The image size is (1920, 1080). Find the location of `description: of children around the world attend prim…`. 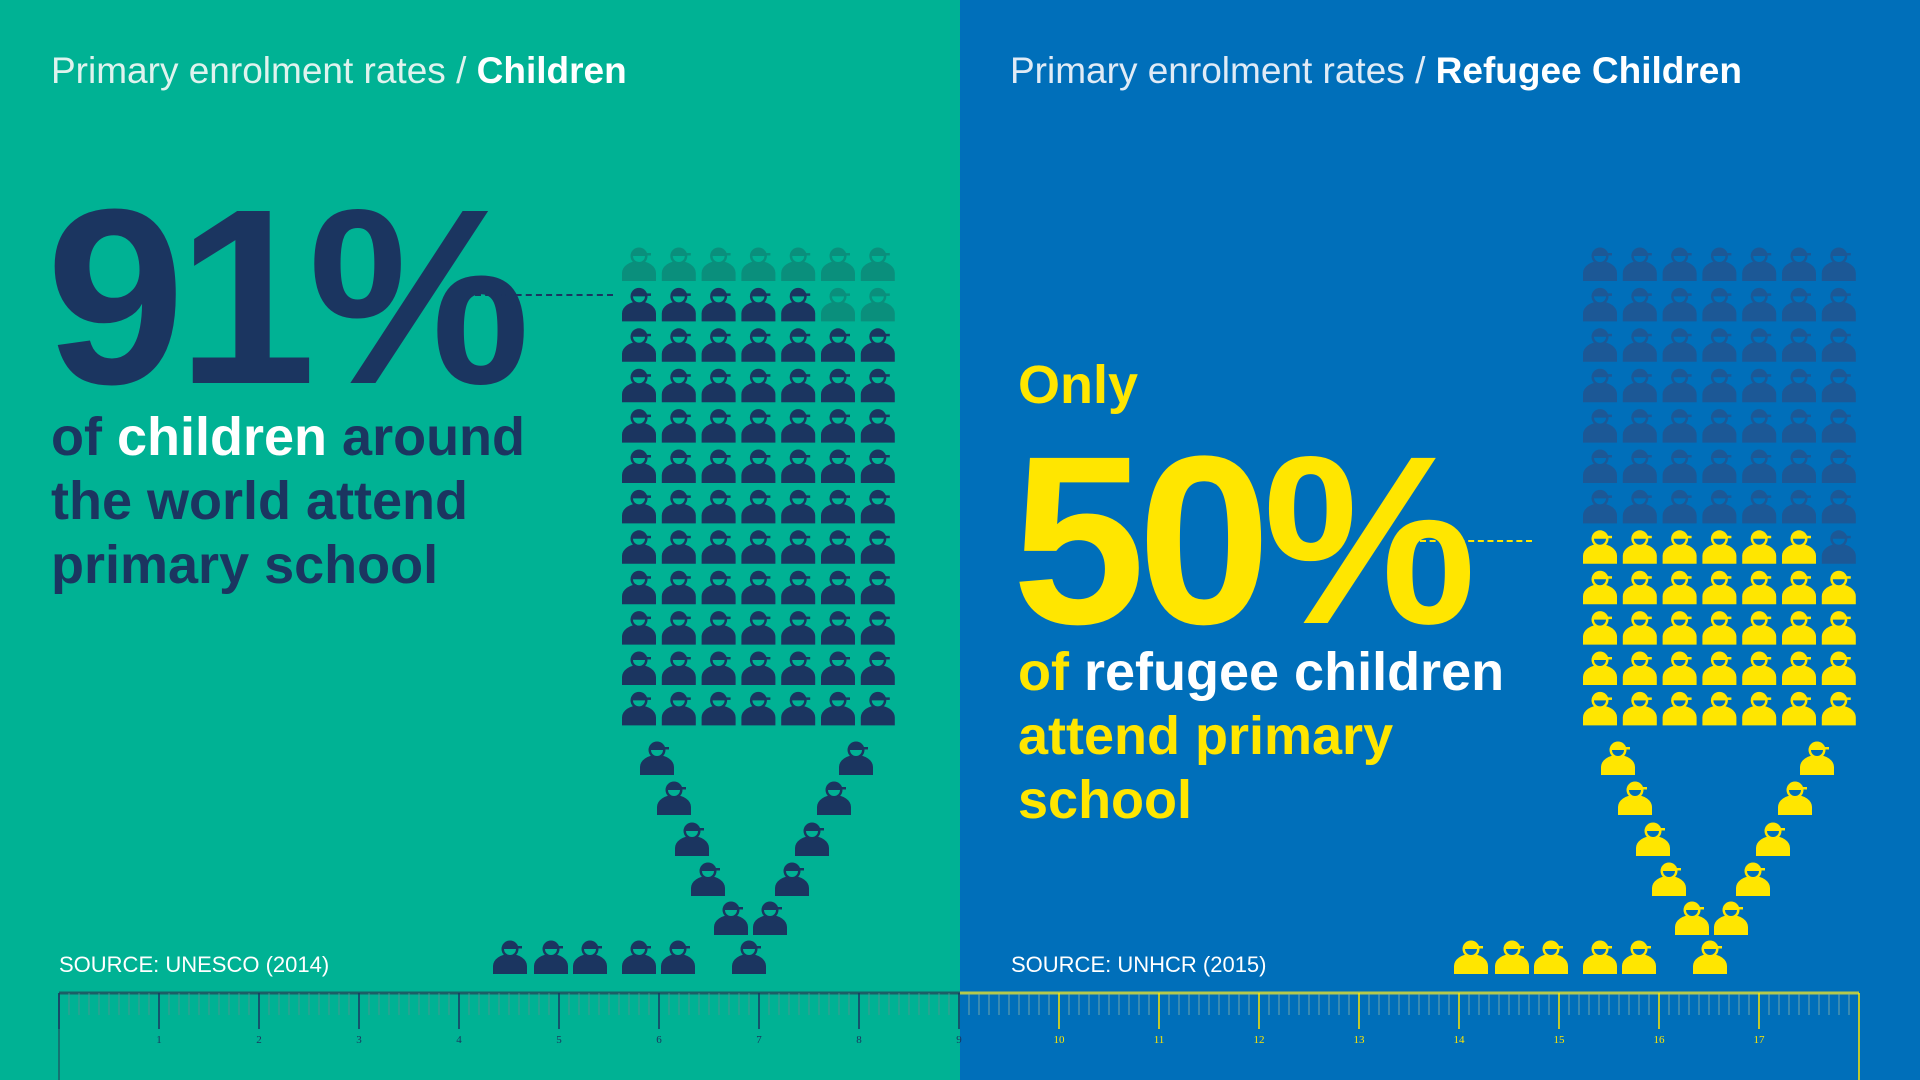

description: of children around the world attend prim… is located at coordinates (288, 501).